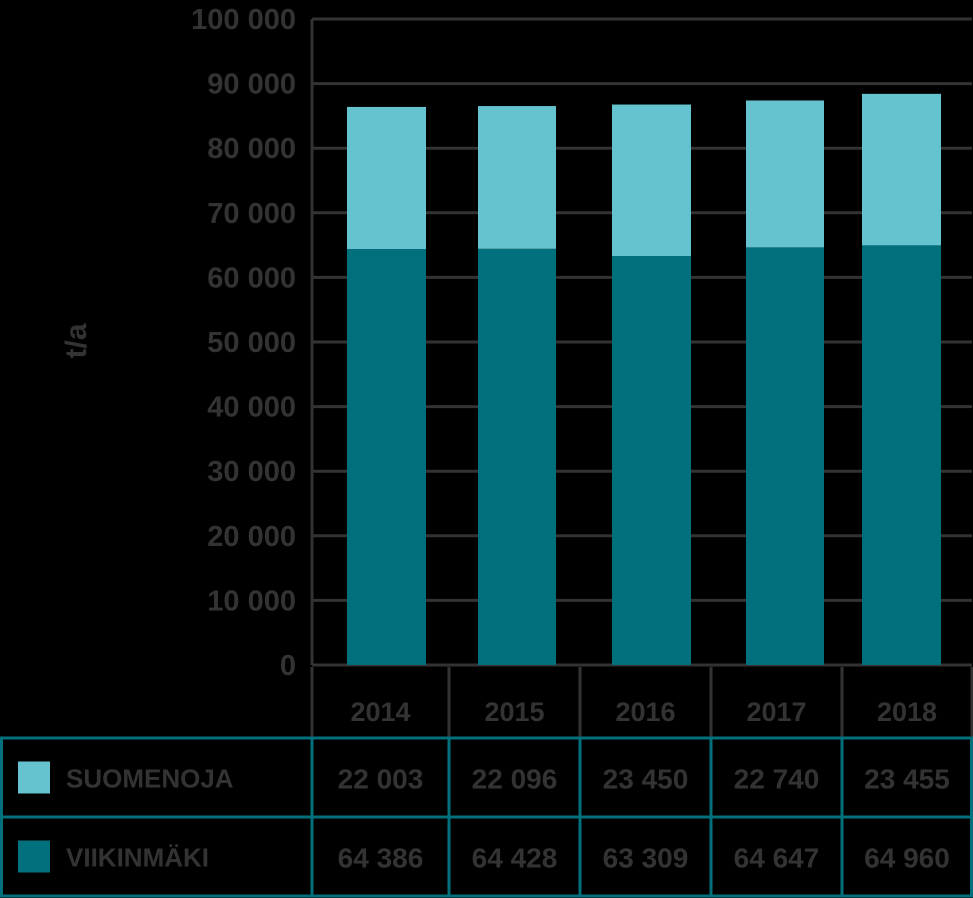 This screenshot has width=973, height=898. What do you see at coordinates (137, 858) in the screenshot?
I see `legend-label: VIIKINMÄKI` at bounding box center [137, 858].